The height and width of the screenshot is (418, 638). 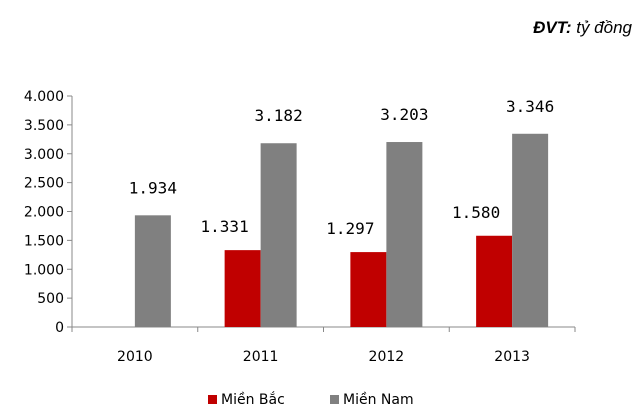 What do you see at coordinates (604, 27) in the screenshot?
I see `unit-value: tỷ đồng` at bounding box center [604, 27].